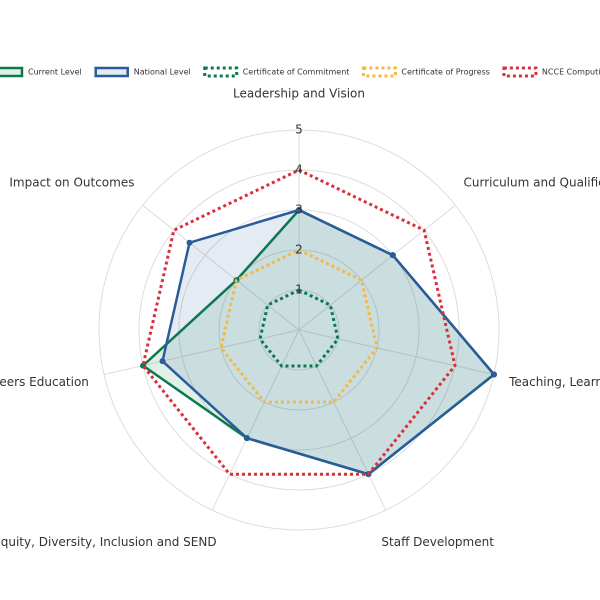  I want to click on r-tick-label: 2, so click(299, 250).